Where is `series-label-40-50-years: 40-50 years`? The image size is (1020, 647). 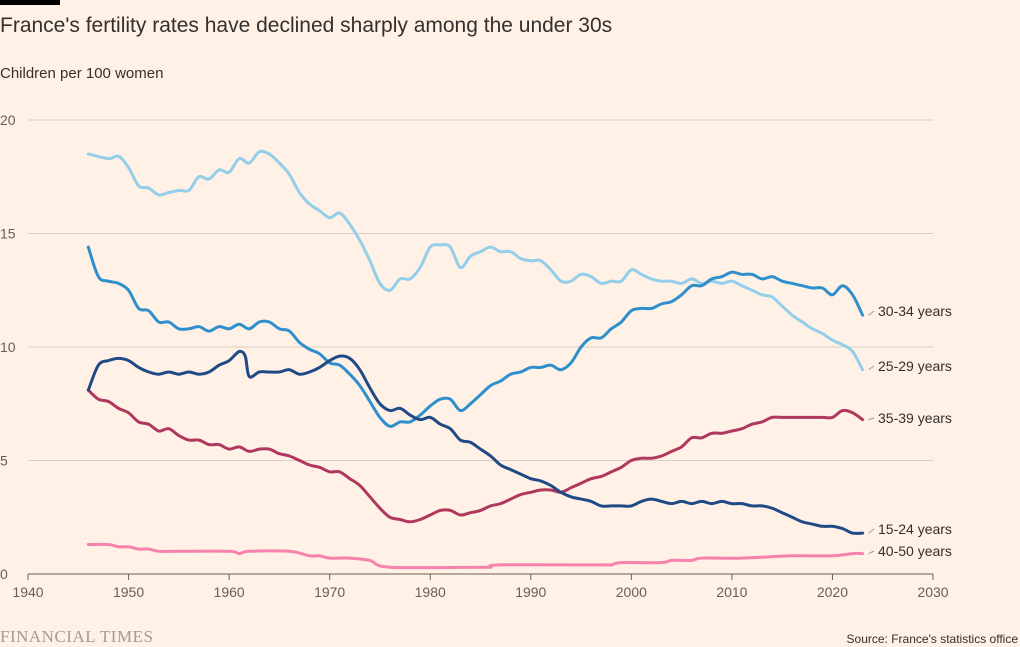 series-label-40-50-years: 40-50 years is located at coordinates (915, 551).